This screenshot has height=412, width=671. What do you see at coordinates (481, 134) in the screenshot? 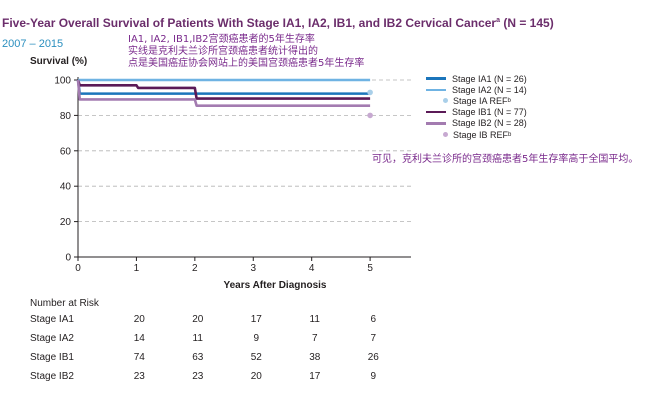
I see `legend-label: Stage IB REF` at bounding box center [481, 134].